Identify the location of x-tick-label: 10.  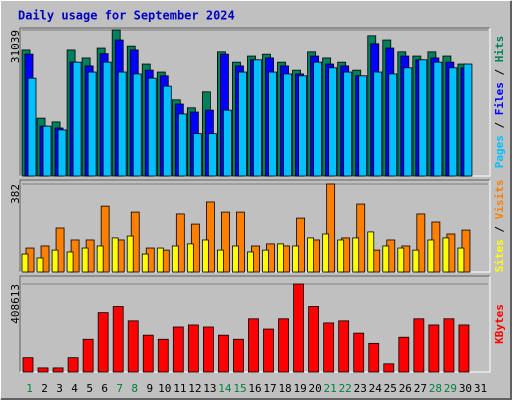
(164, 388).